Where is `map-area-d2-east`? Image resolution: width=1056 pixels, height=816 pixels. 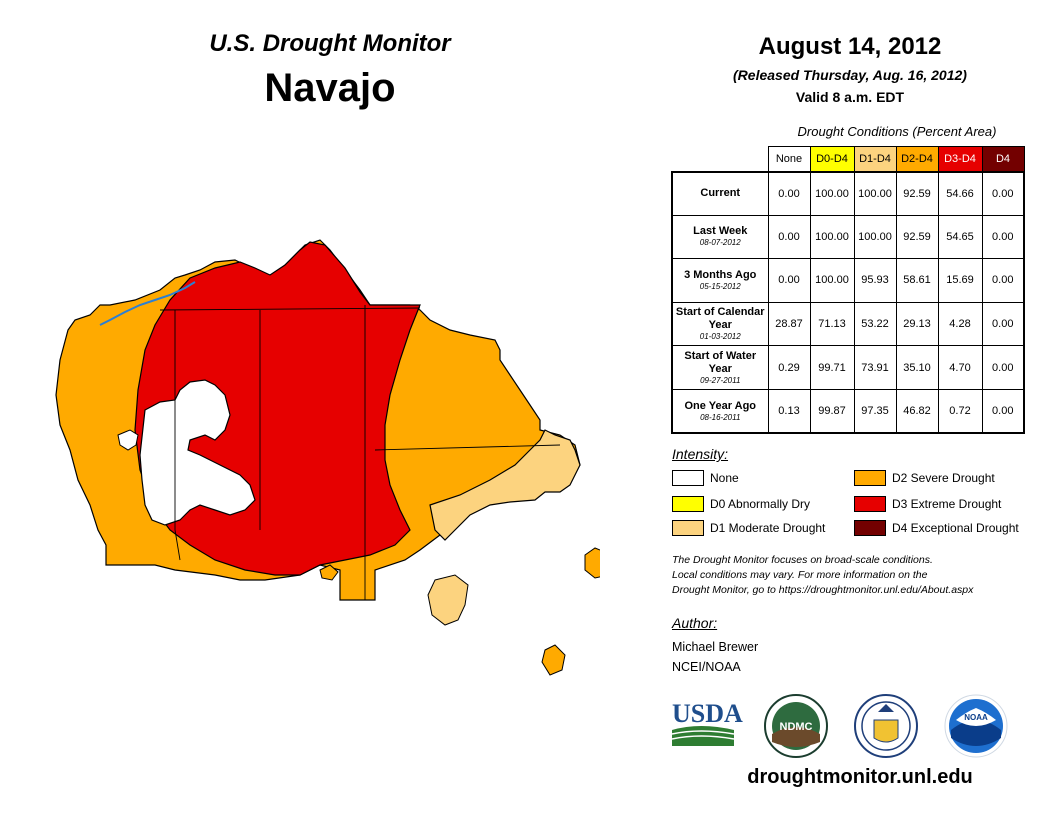 map-area-d2-east is located at coordinates (592, 563).